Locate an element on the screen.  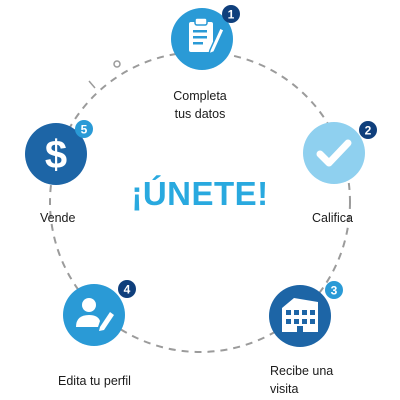
step-5-badge-number: 5 is located at coordinates (84, 130).